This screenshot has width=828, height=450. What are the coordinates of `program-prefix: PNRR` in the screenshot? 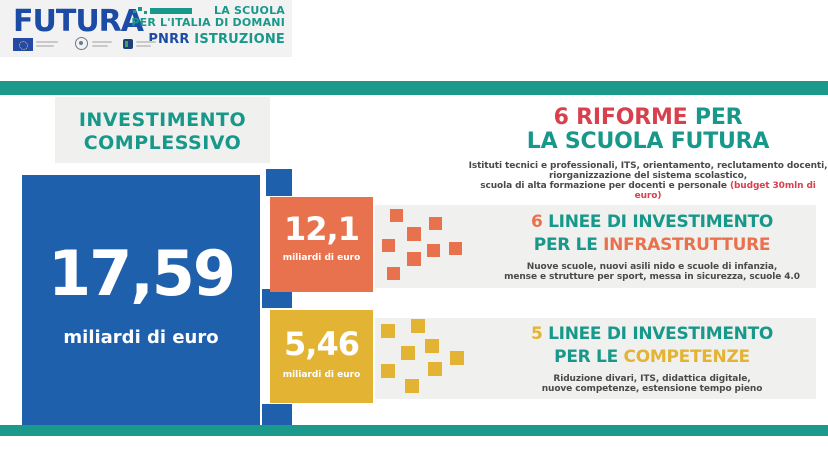 It's located at (169, 39).